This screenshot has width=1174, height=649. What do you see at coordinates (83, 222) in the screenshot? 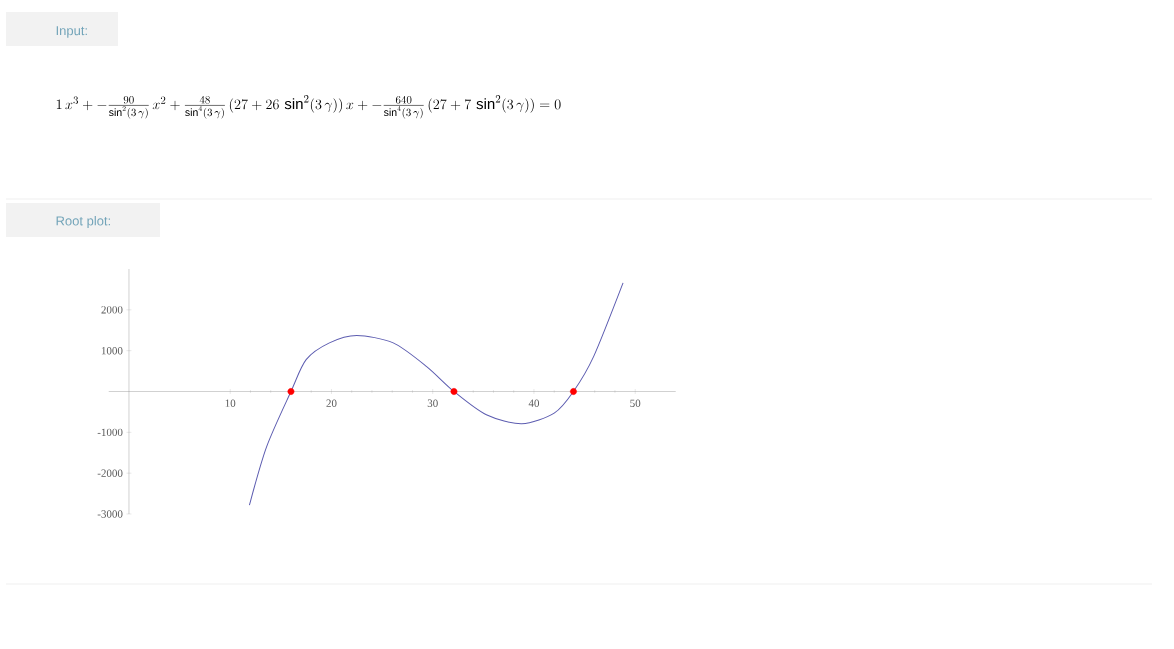
I see `chart-title: Root plot:` at bounding box center [83, 222].